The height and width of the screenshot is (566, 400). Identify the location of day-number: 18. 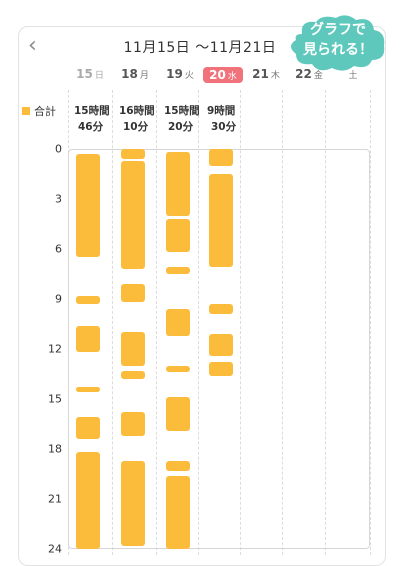
(129, 74).